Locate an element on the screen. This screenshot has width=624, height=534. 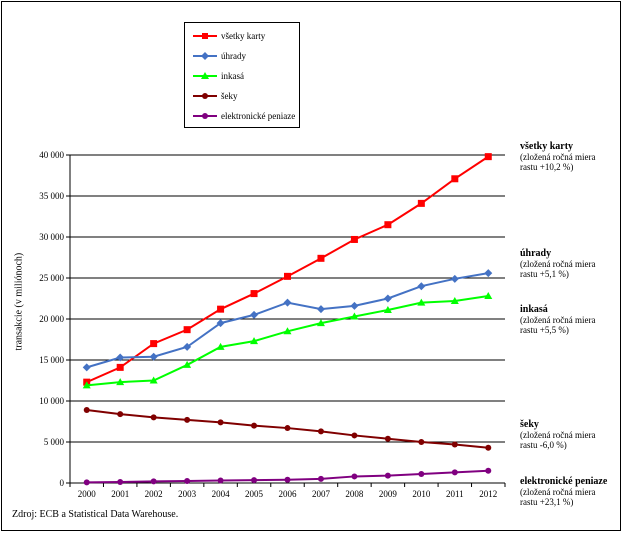
annotation-title: všetky karty is located at coordinates (547, 146).